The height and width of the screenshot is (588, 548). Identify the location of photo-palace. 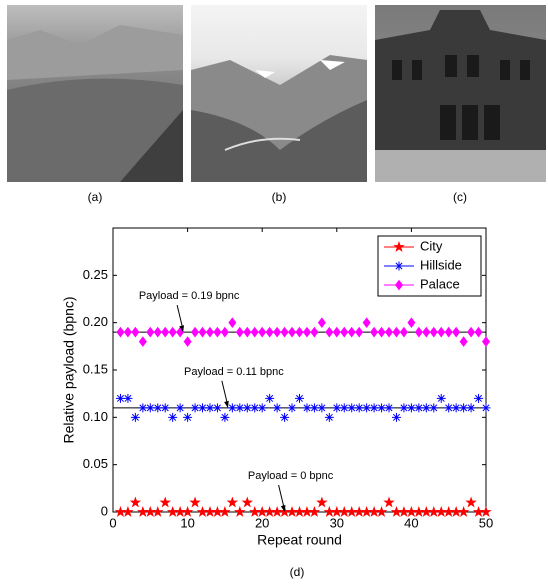
(460, 93).